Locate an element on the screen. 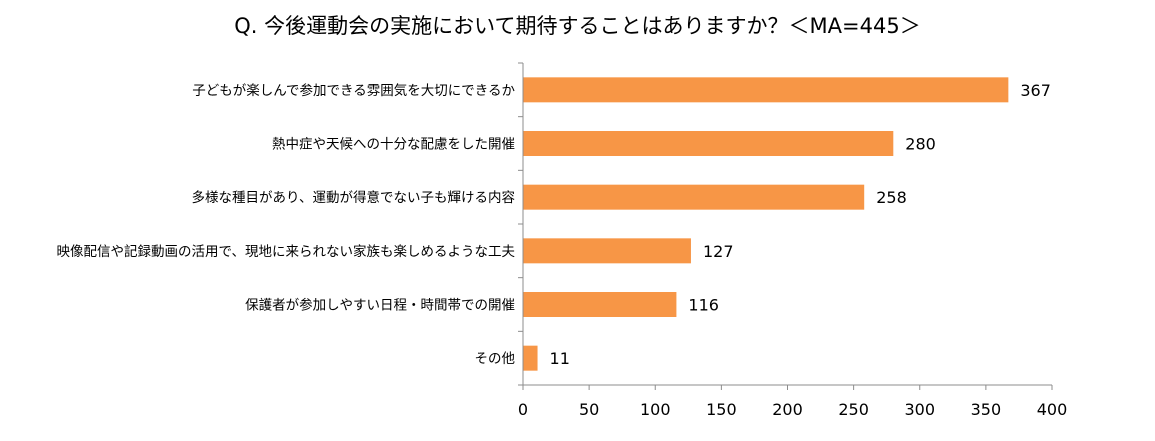 The image size is (1155, 441). data-label: 116 is located at coordinates (703, 305).